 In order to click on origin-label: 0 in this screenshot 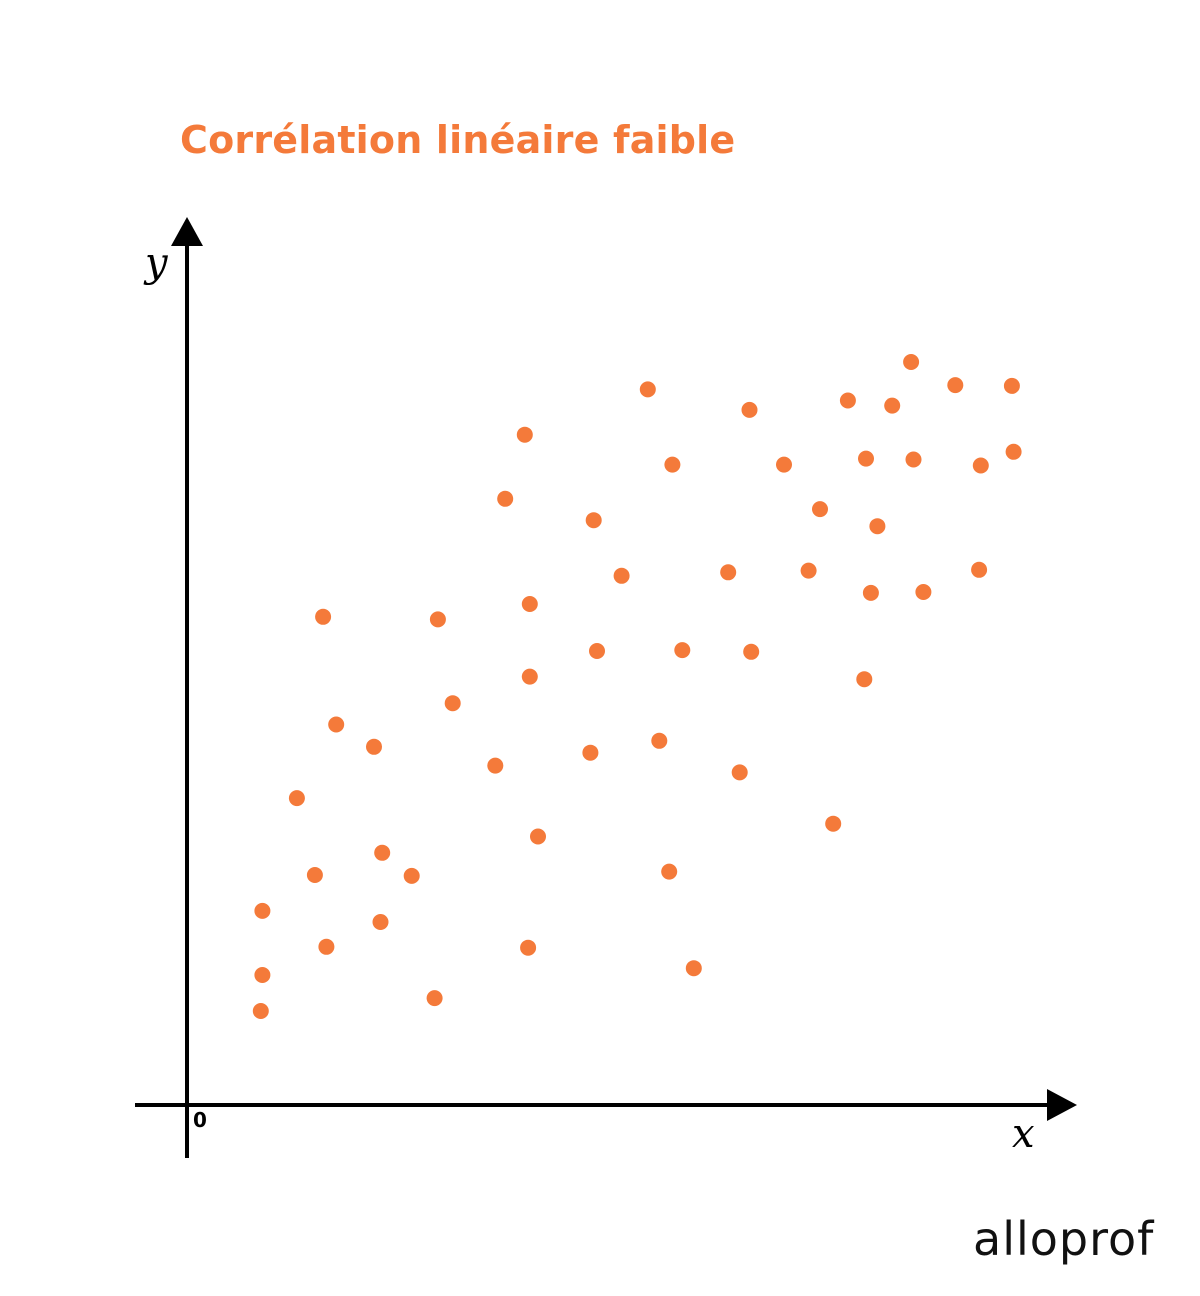, I will do `click(200, 1120)`.